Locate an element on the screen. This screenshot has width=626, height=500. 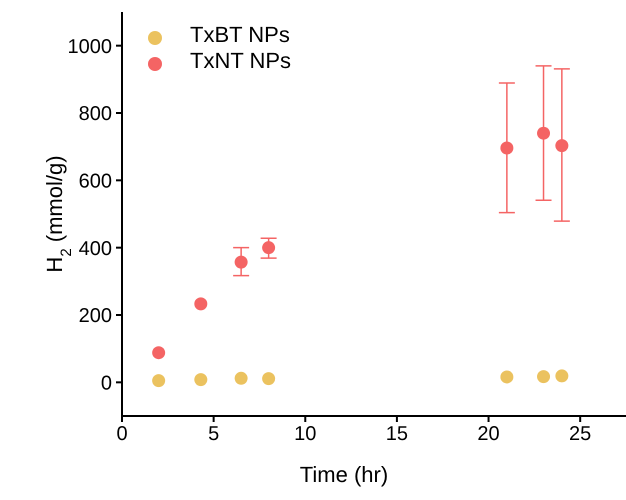
legend-label: TxNT NPs is located at coordinates (241, 60).